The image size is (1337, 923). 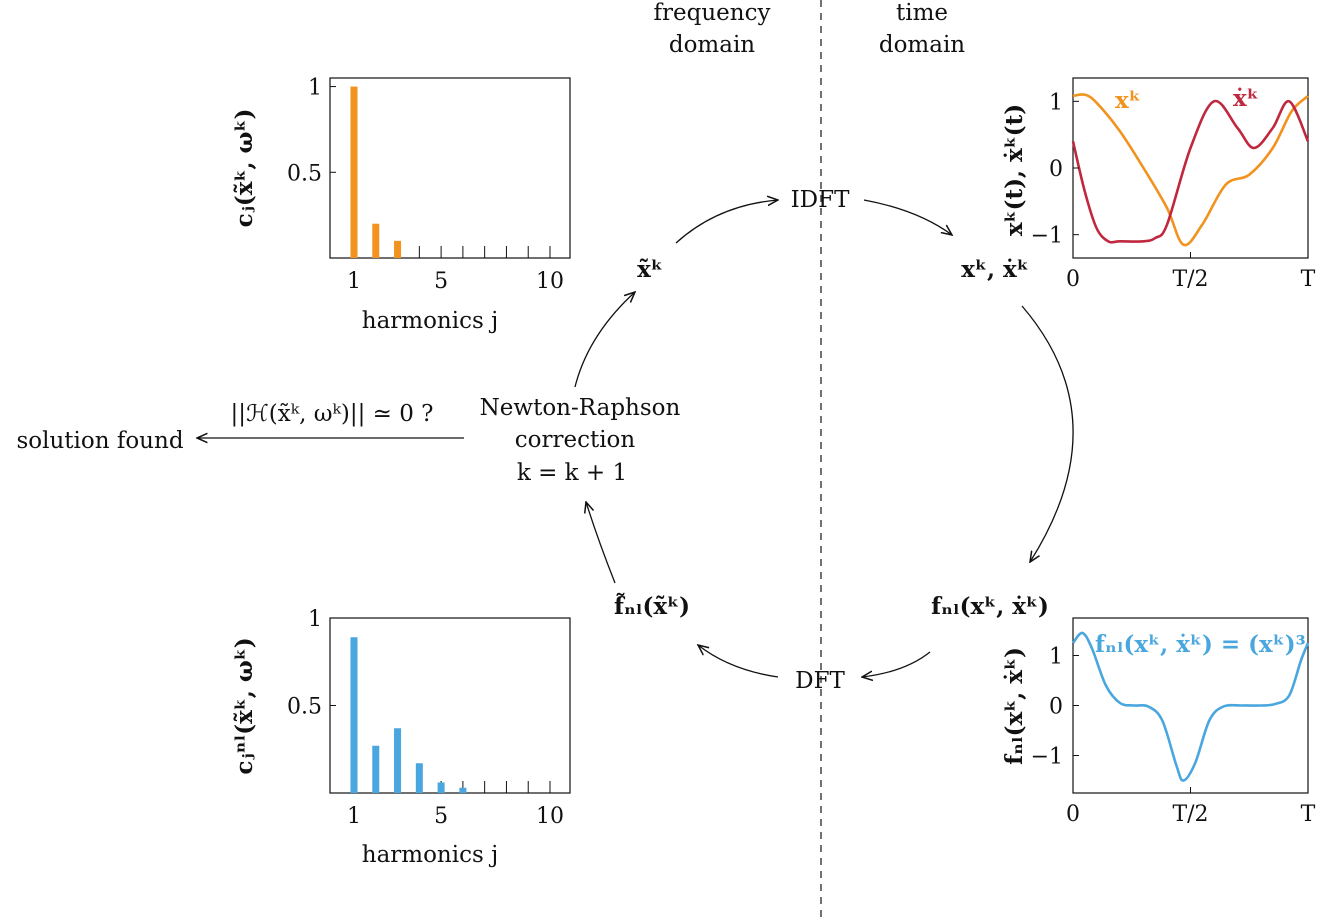 I want to click on solution-found-label: solution found, so click(x=99, y=441).